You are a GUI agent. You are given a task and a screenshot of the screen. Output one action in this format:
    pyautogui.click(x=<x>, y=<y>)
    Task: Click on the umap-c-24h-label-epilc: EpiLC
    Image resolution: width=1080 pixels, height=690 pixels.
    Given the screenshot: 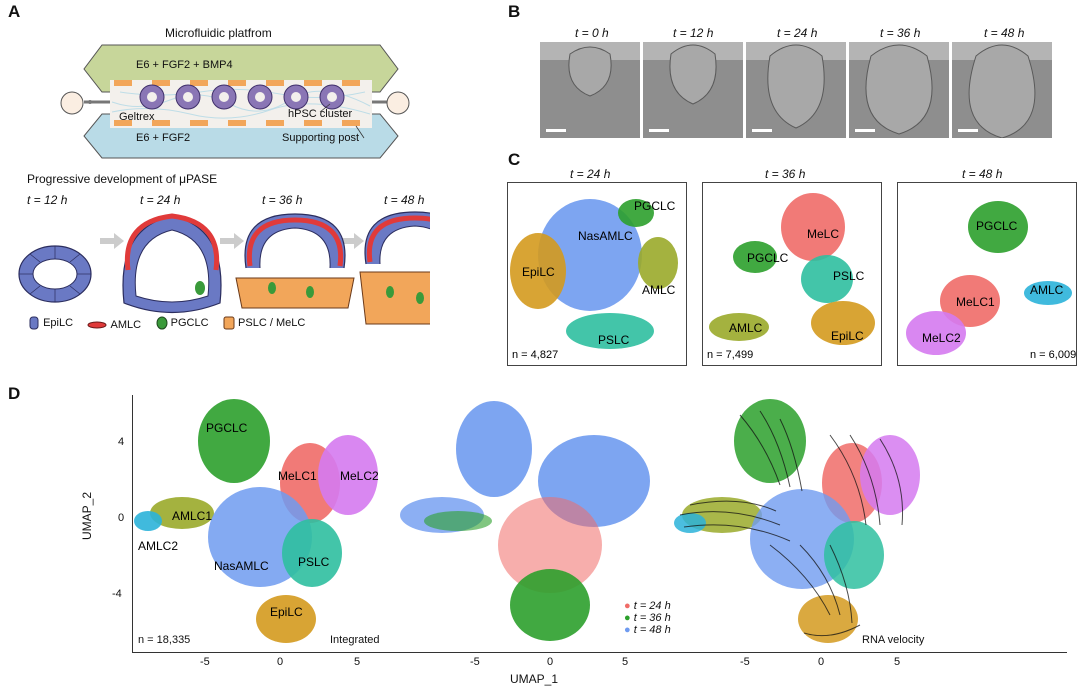 What is the action you would take?
    pyautogui.click(x=538, y=272)
    